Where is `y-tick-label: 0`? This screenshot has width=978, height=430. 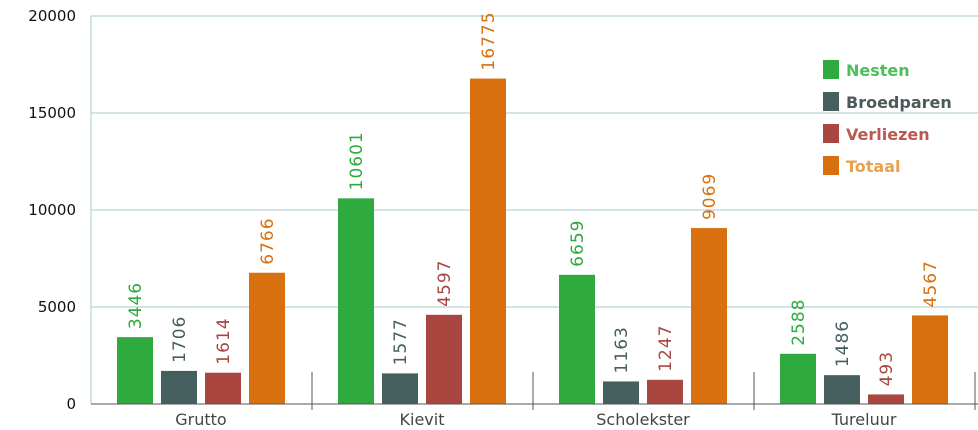
y-tick-label: 0 is located at coordinates (71, 404).